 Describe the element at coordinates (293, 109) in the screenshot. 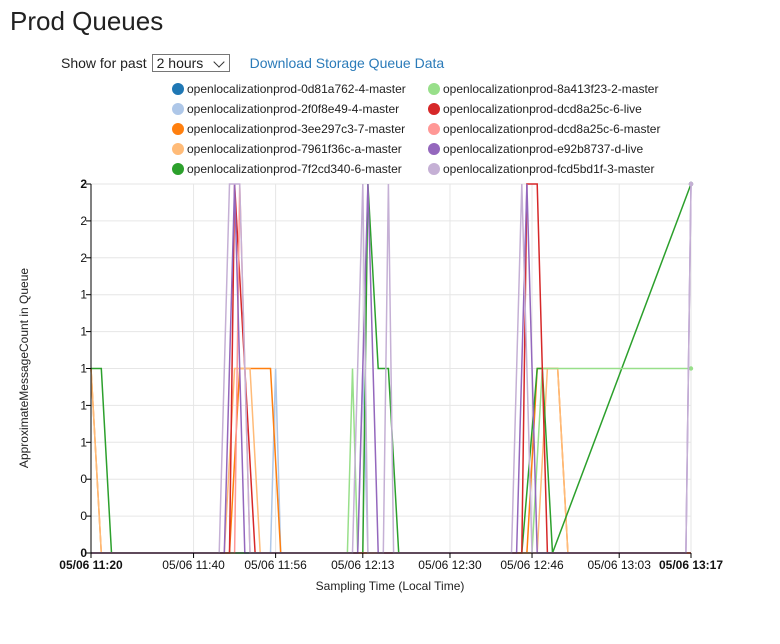

I see `legend-label: openlocalizationprod-2f0f8e49-4-master` at that location.